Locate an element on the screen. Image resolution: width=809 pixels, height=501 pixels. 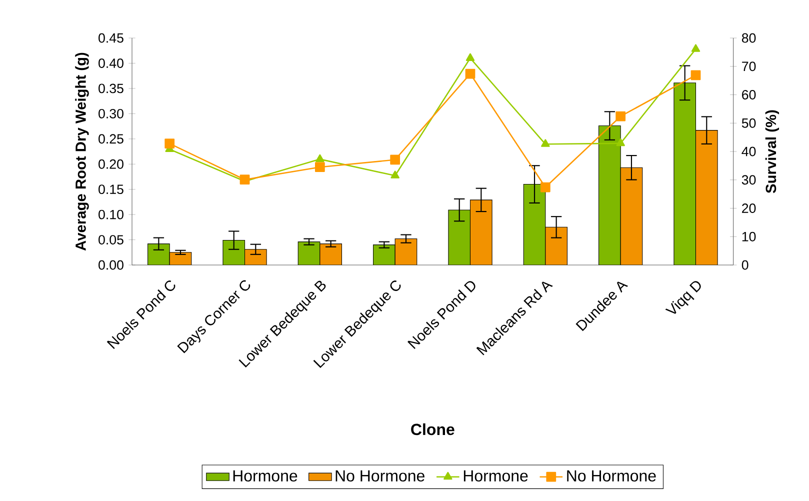
y-axis-title: Average Root Dry Weight (g) is located at coordinates (82, 151).